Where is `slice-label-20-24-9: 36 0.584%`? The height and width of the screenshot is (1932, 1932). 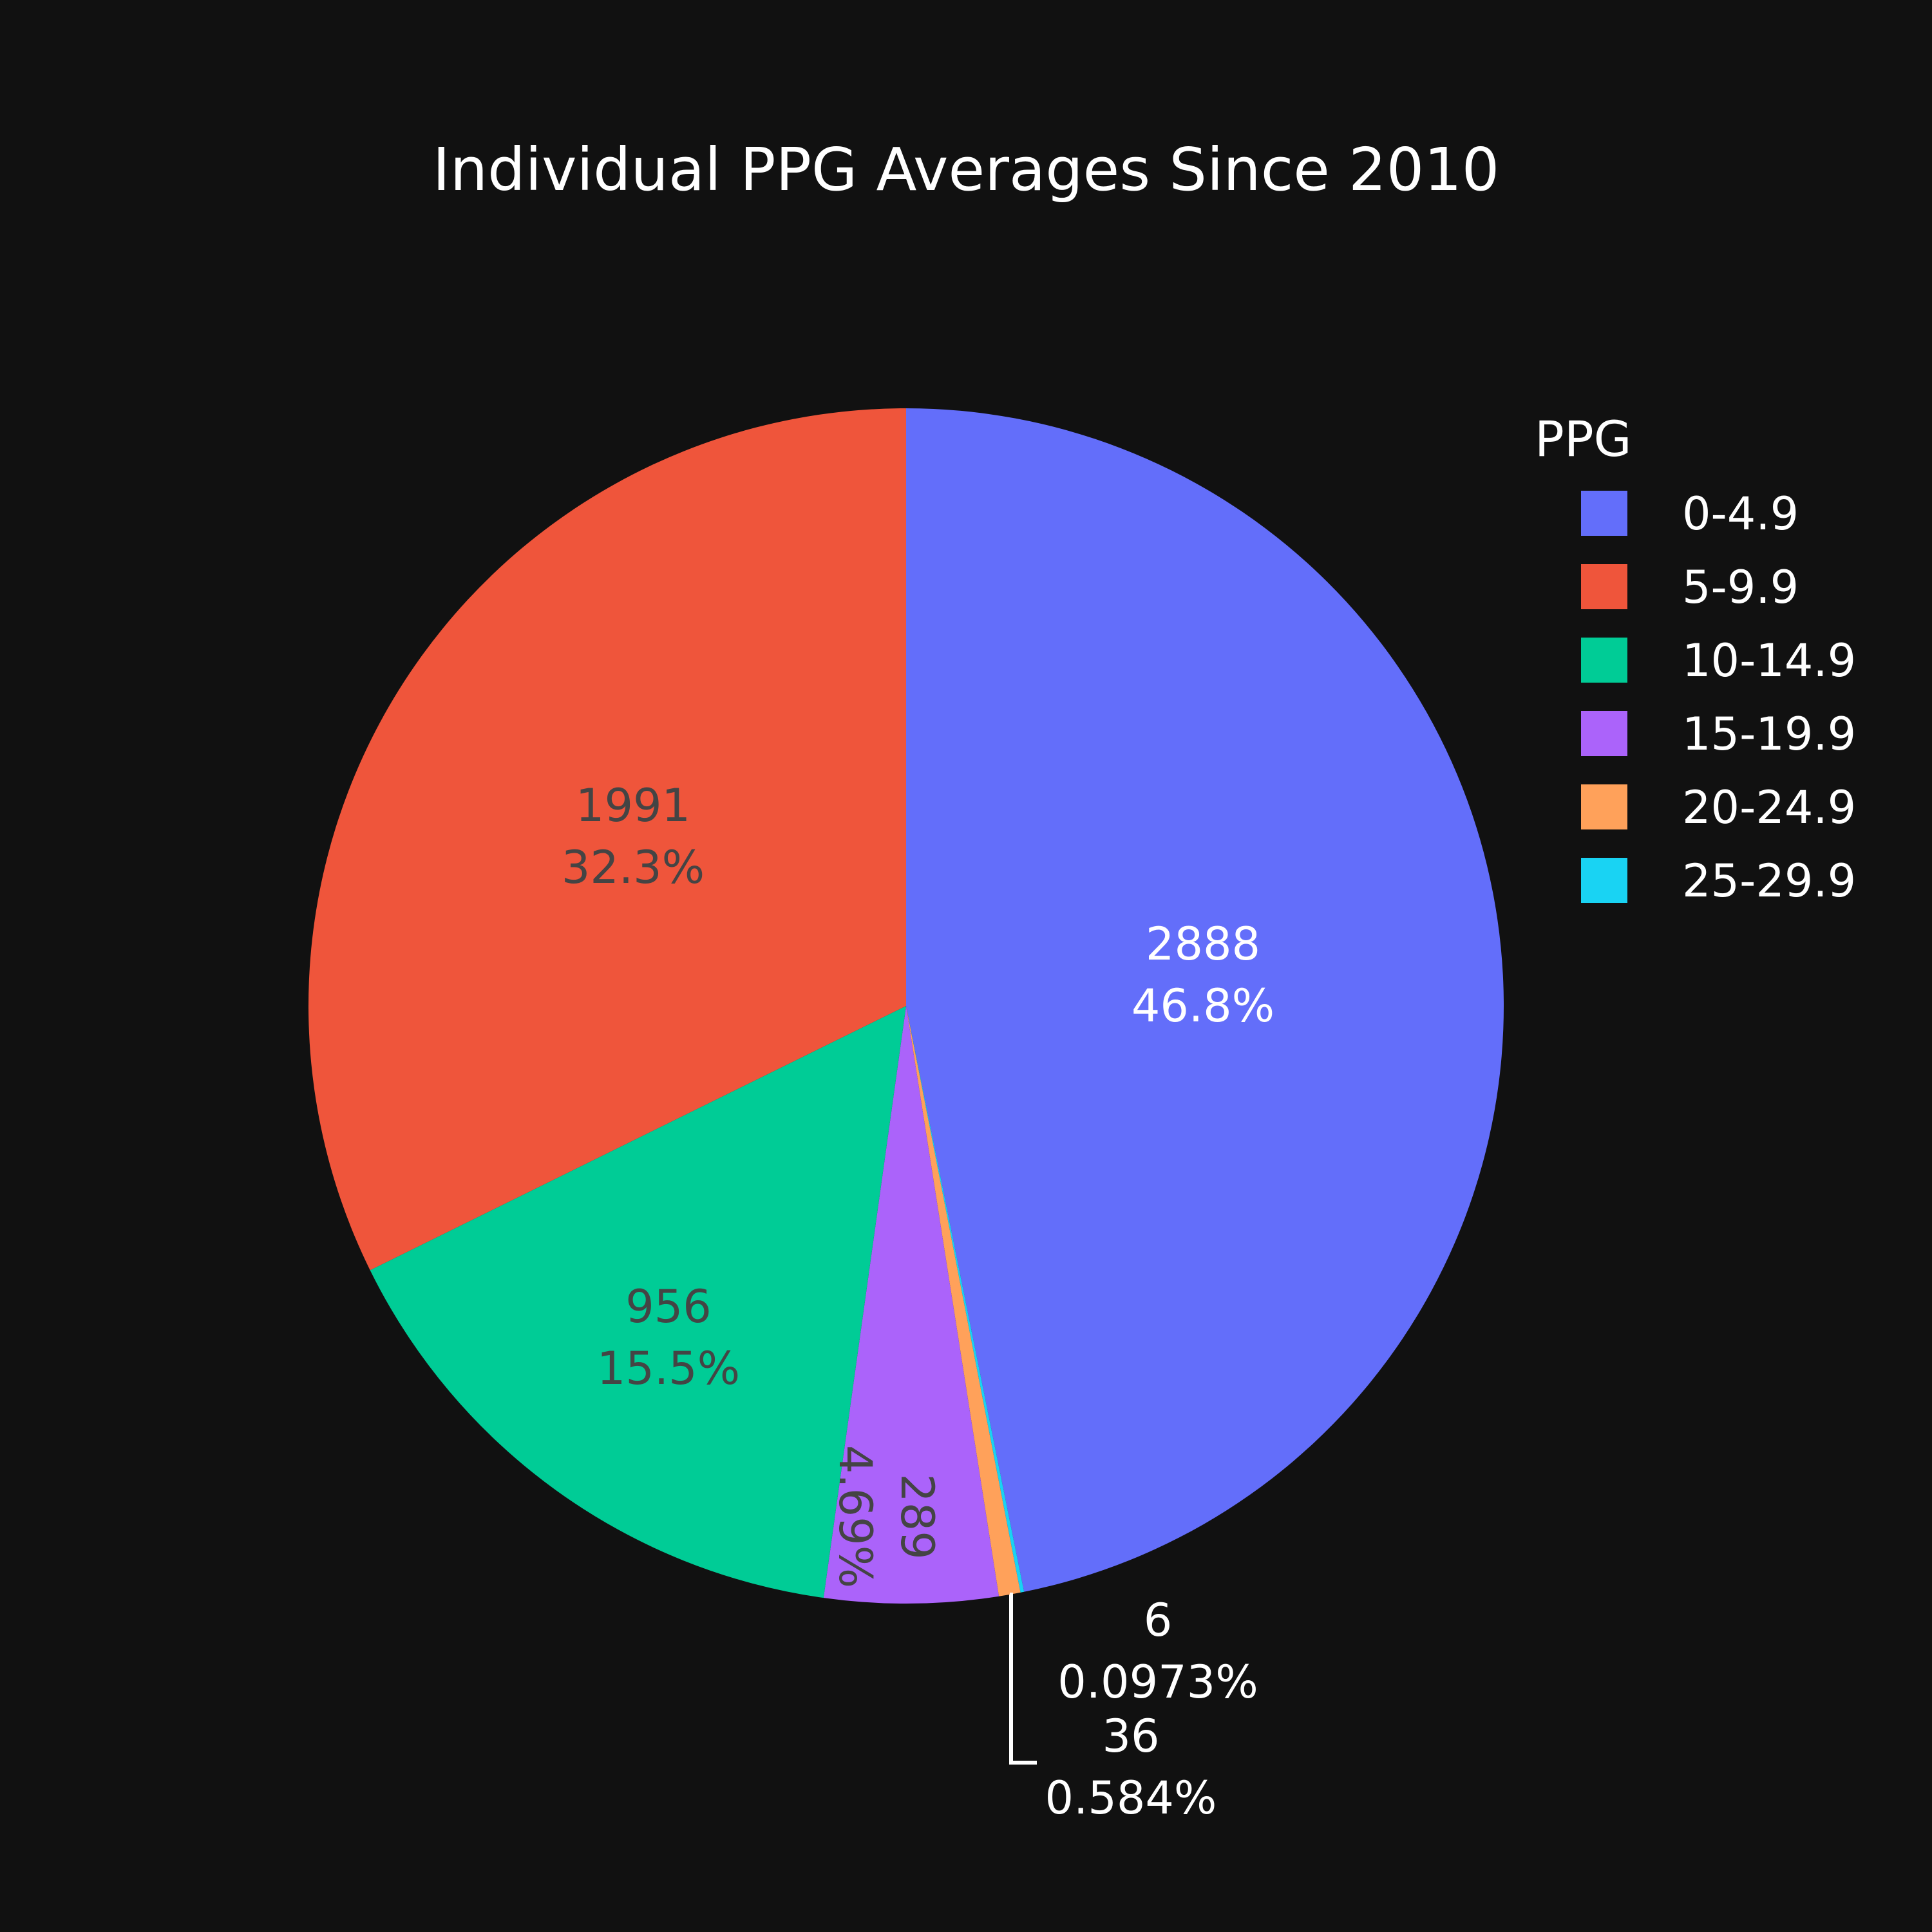
slice-label-20-24-9: 36 0.584% is located at coordinates (1113, 1708).